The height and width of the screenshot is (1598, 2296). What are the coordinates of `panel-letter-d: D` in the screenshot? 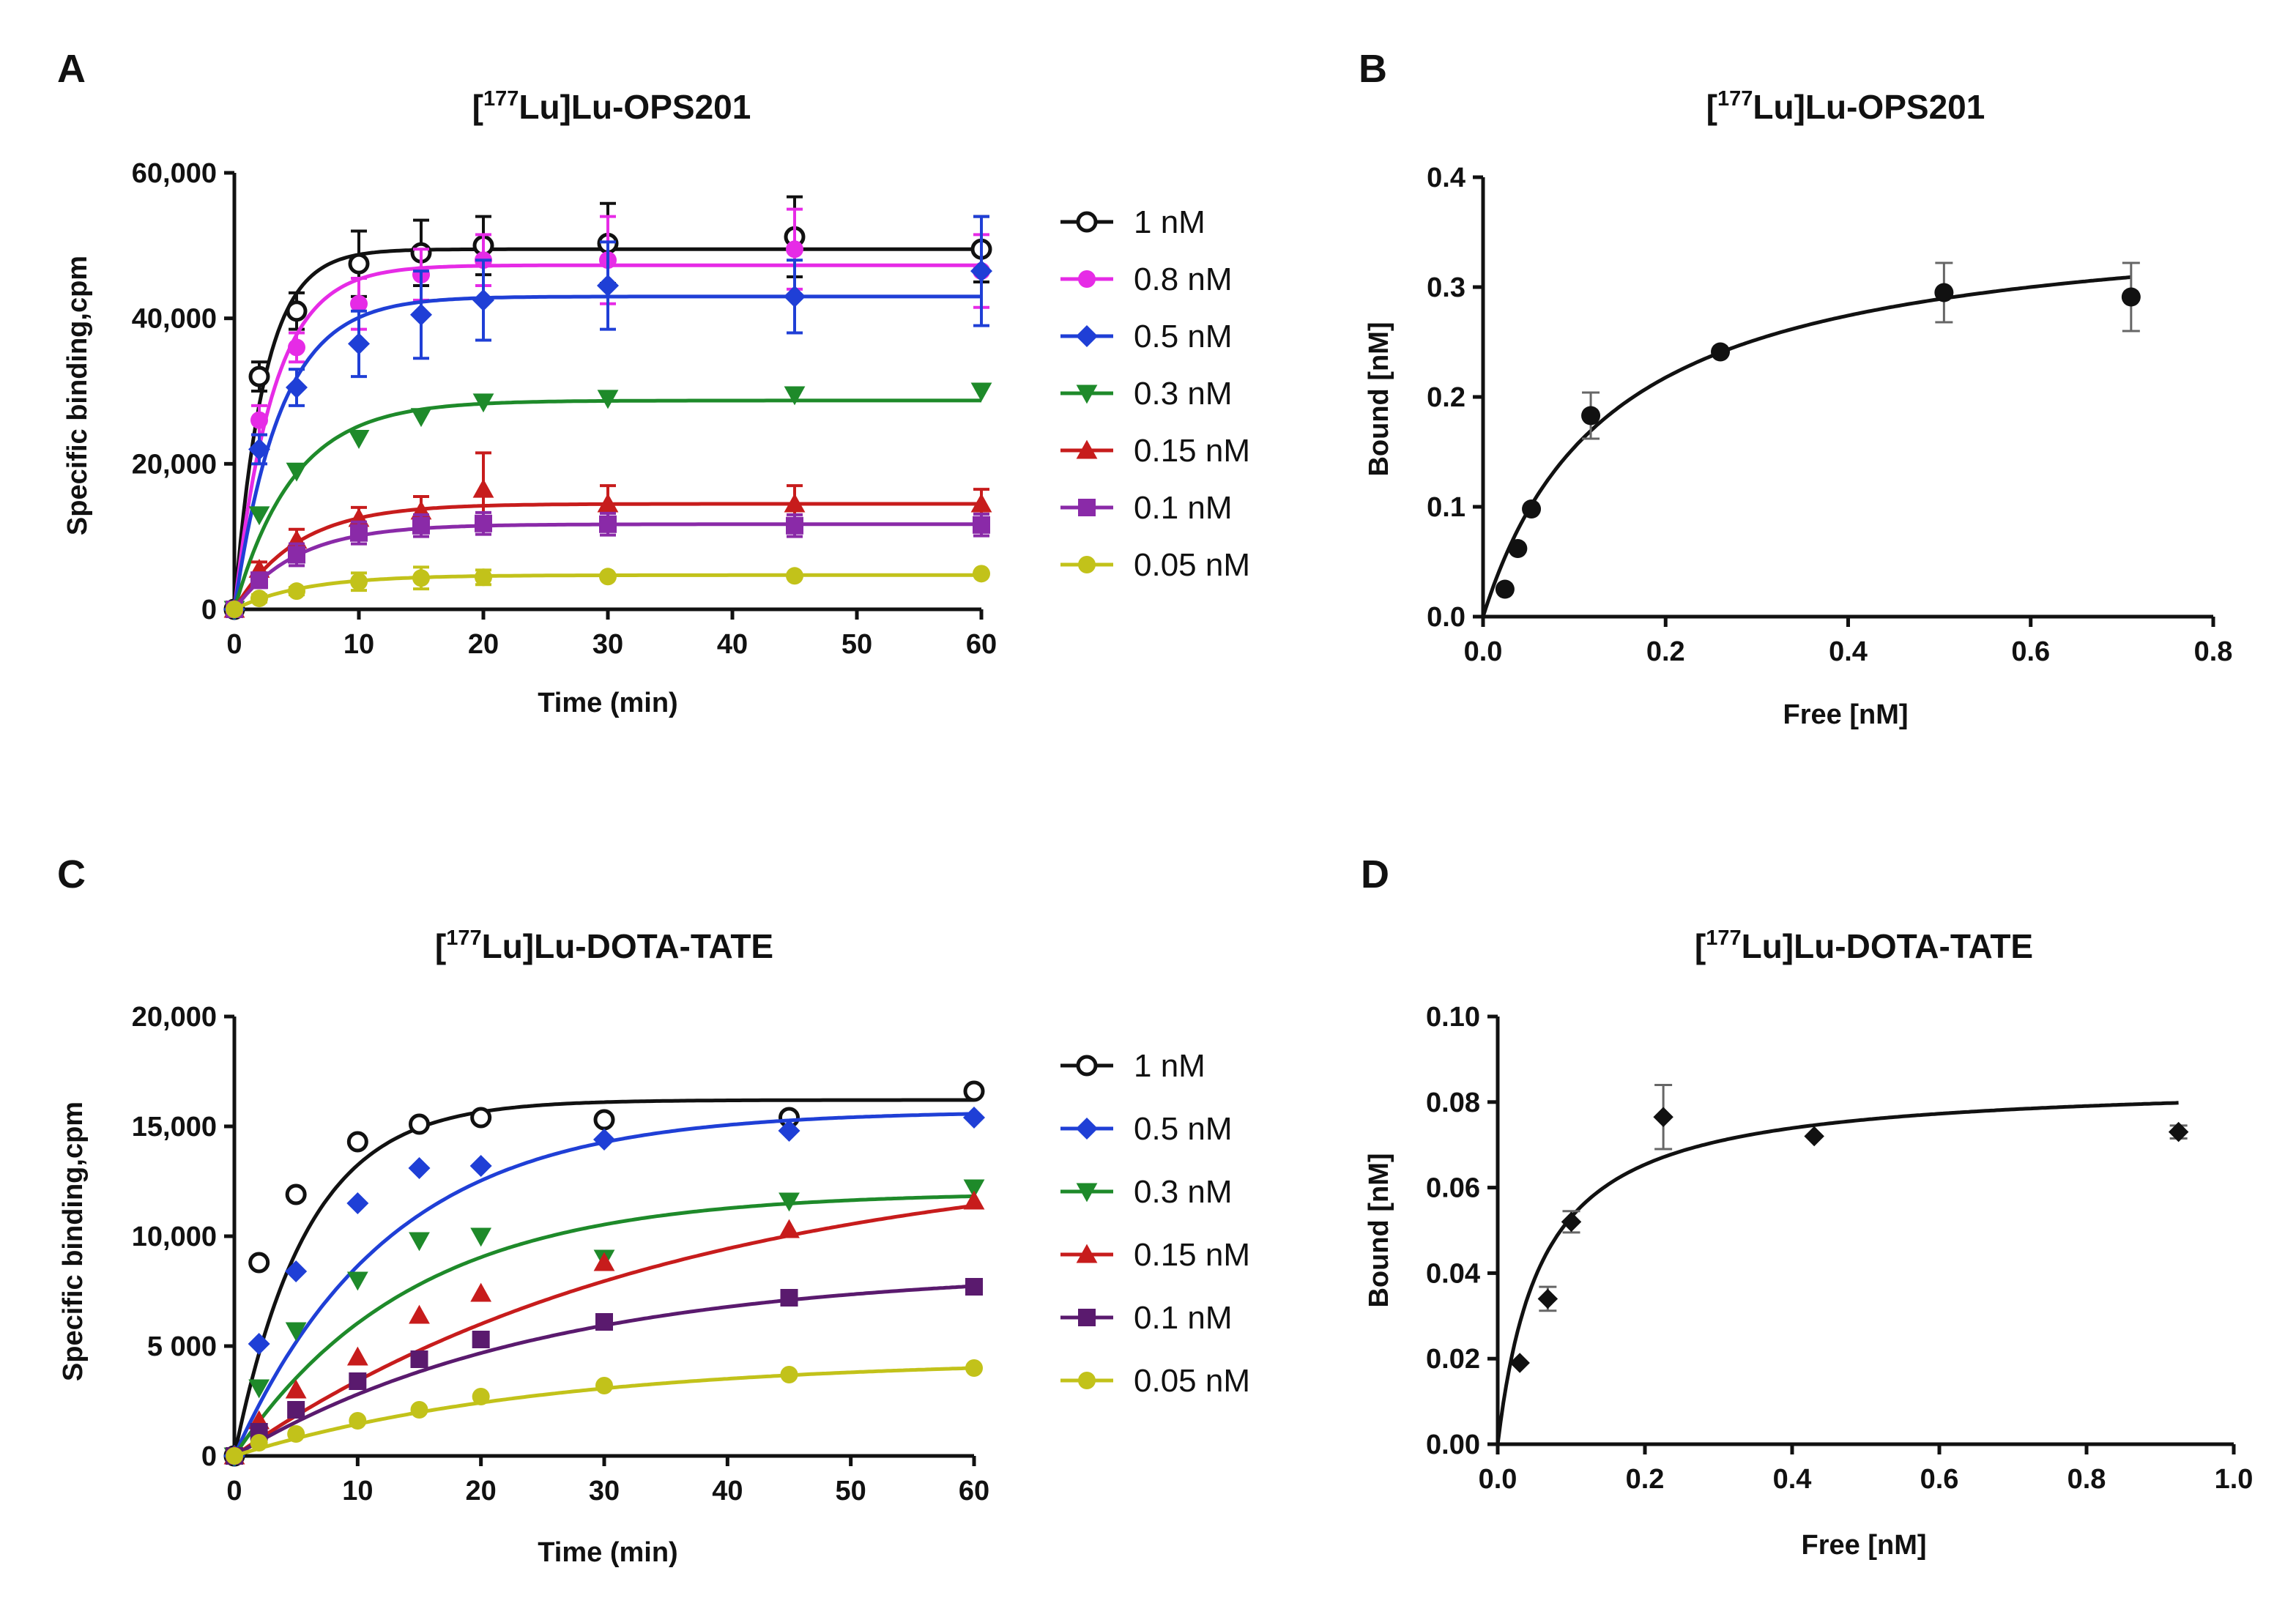 It's located at (1375, 874).